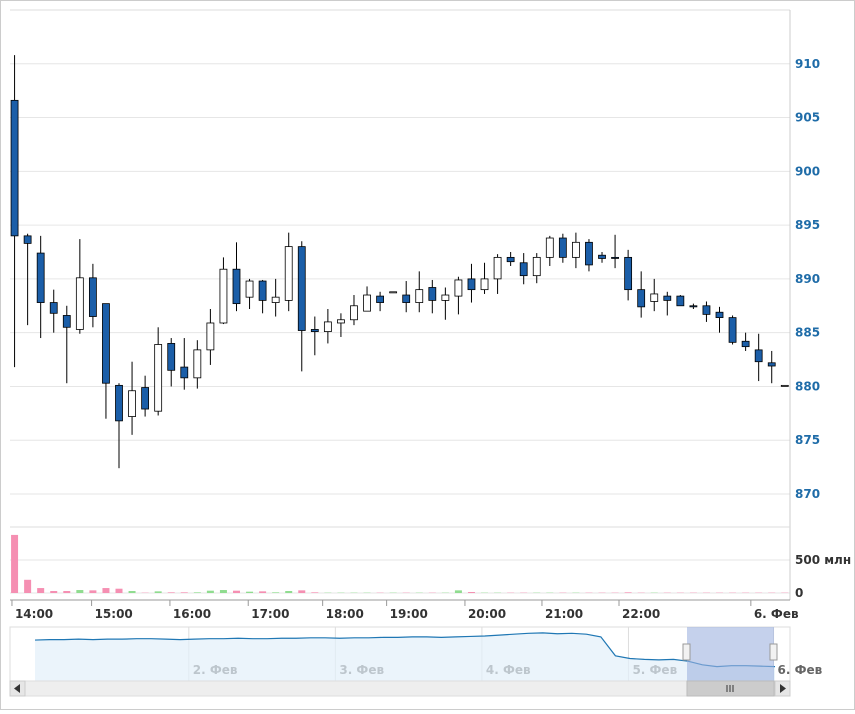 The image size is (855, 714). Describe the element at coordinates (807, 118) in the screenshot. I see `y-tick-label: 905` at that location.